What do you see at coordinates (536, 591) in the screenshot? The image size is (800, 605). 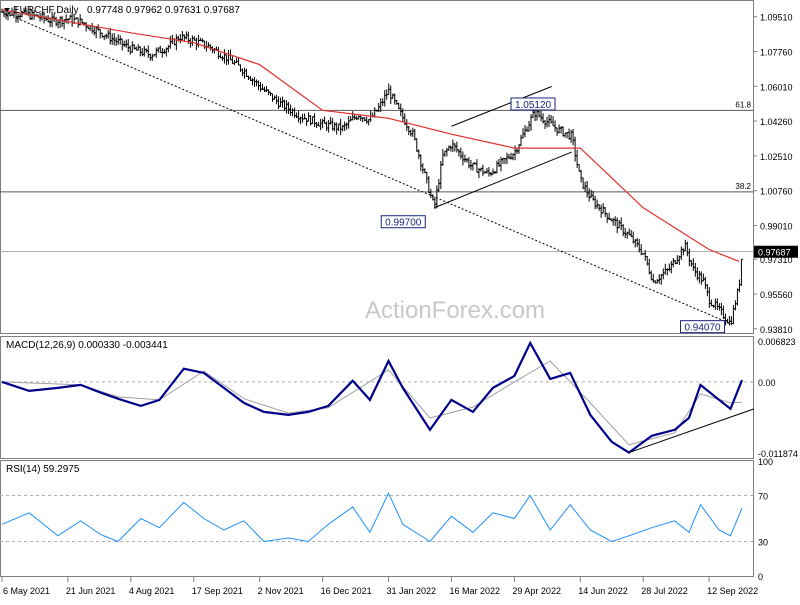 I see `x-axis-label: 29 Apr 2022` at bounding box center [536, 591].